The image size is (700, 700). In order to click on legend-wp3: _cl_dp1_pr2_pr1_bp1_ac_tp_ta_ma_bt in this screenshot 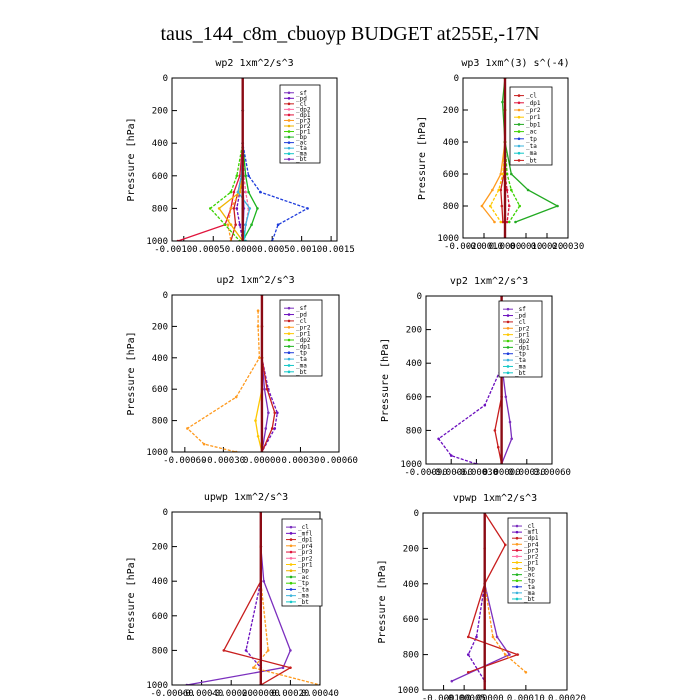, I will do `click(531, 126)`.